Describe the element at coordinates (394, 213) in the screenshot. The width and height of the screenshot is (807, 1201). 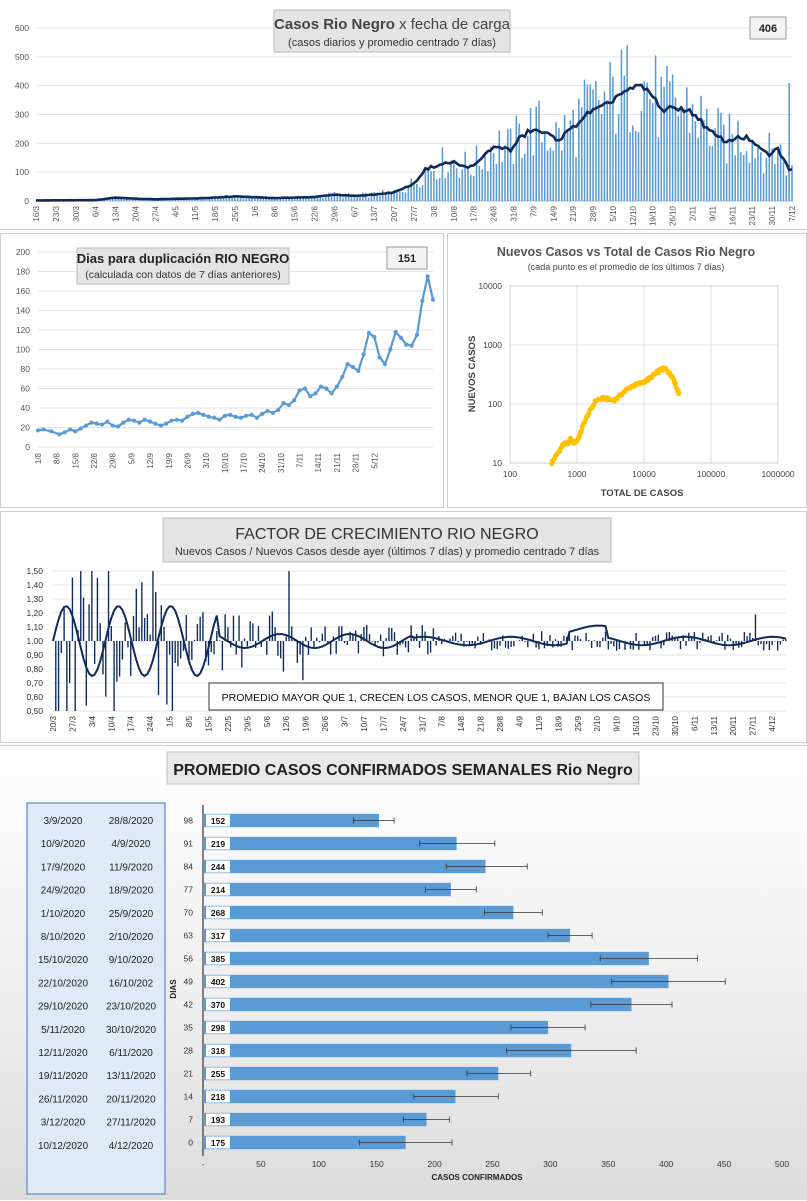
I see `daily-xtick: 20/7` at that location.